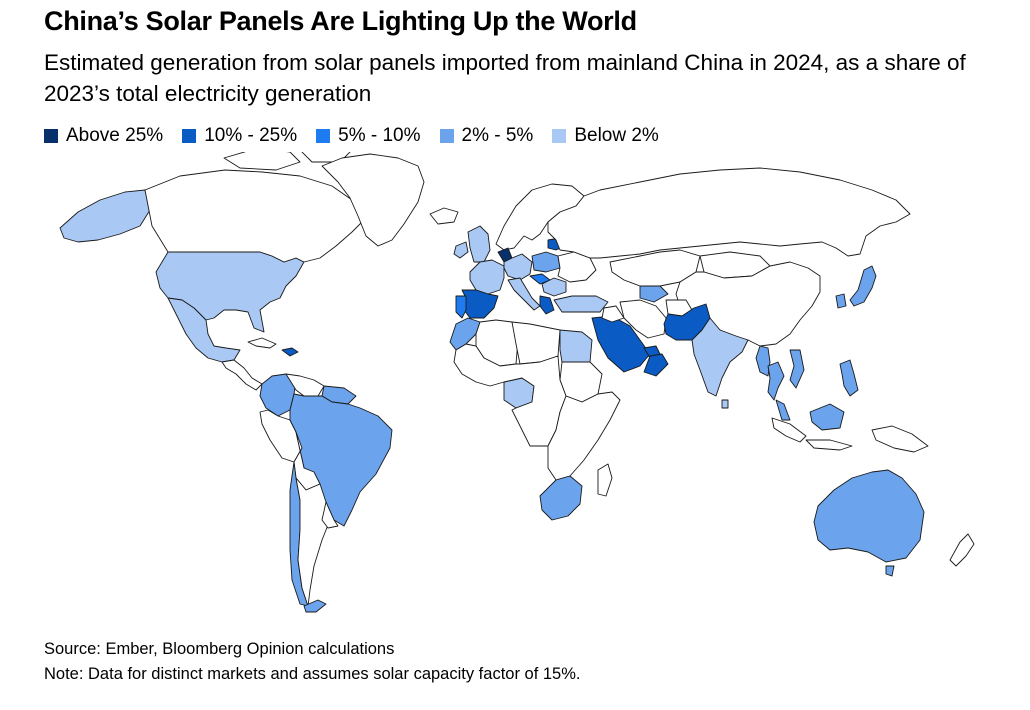  What do you see at coordinates (461, 307) in the screenshot?
I see `country-portugal` at bounding box center [461, 307].